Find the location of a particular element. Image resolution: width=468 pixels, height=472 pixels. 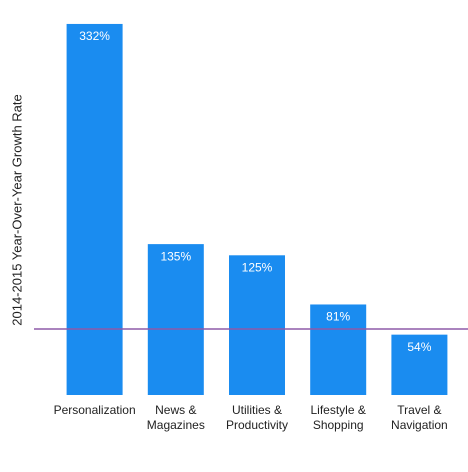

x-tick-label: Personalization is located at coordinates (94, 410).